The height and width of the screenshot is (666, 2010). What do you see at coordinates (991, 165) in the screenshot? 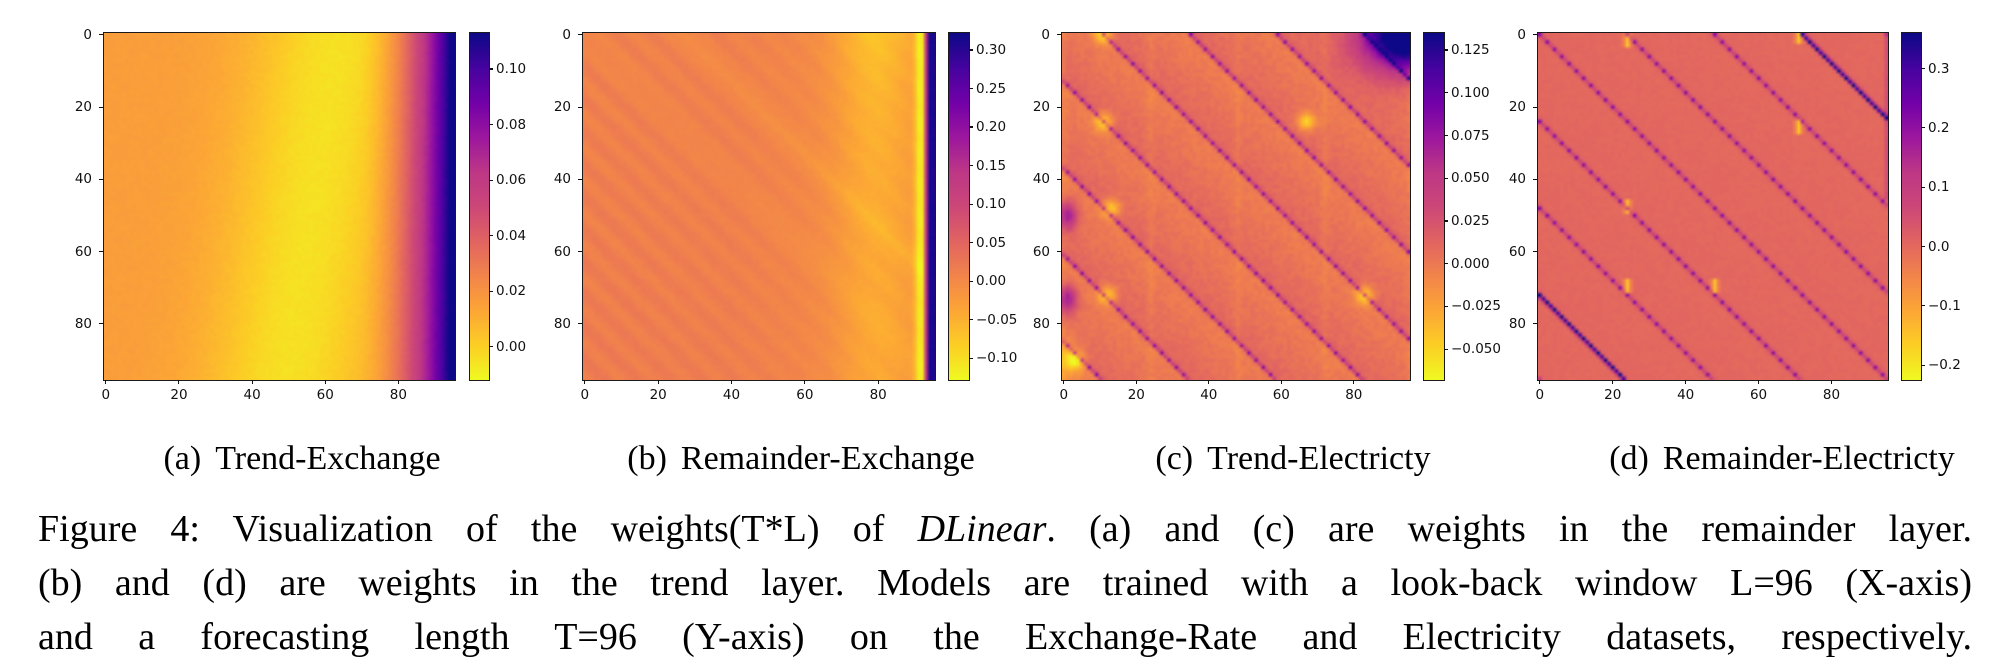
I see `colorbar-tick-label: 0.15` at bounding box center [991, 165].